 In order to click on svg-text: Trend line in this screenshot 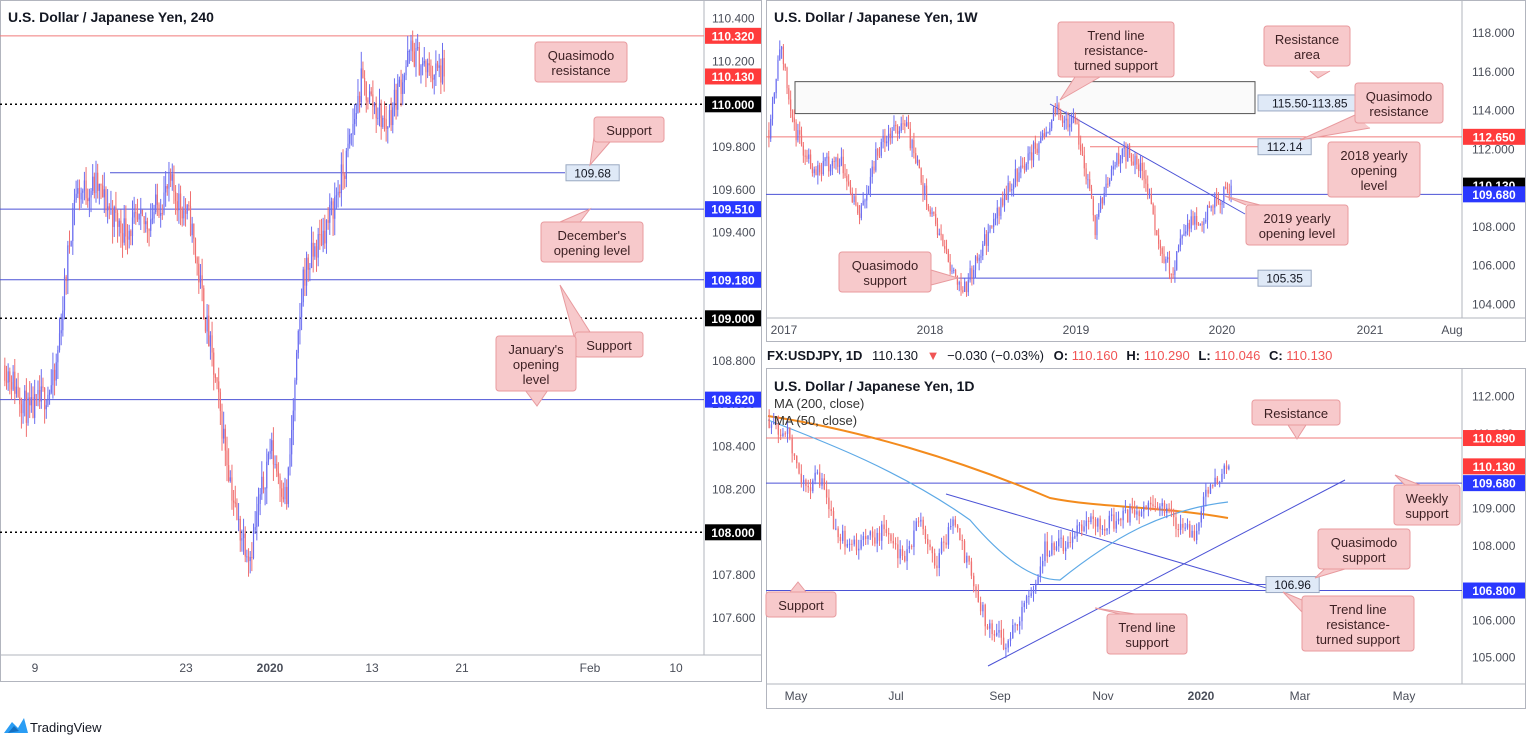, I will do `click(1115, 35)`.